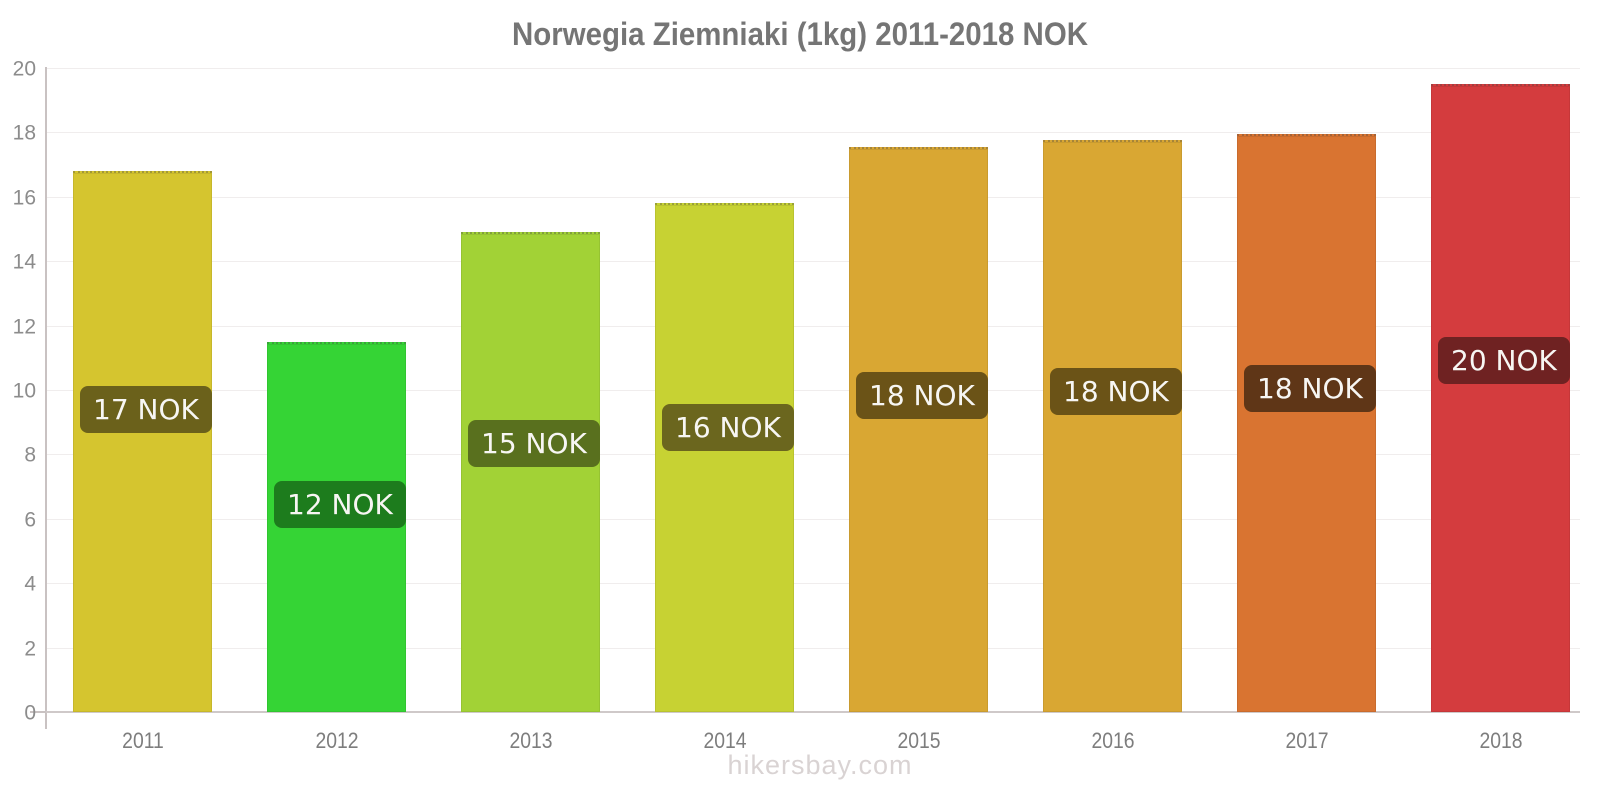 The height and width of the screenshot is (800, 1600). What do you see at coordinates (812, 712) in the screenshot?
I see `x-axis-line` at bounding box center [812, 712].